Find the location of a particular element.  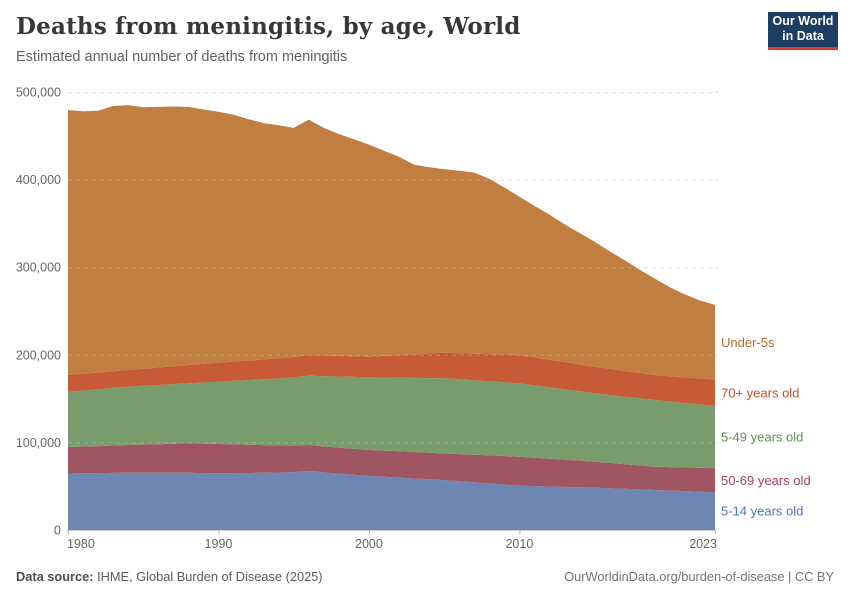

x-axis-label: 2023 is located at coordinates (703, 544).